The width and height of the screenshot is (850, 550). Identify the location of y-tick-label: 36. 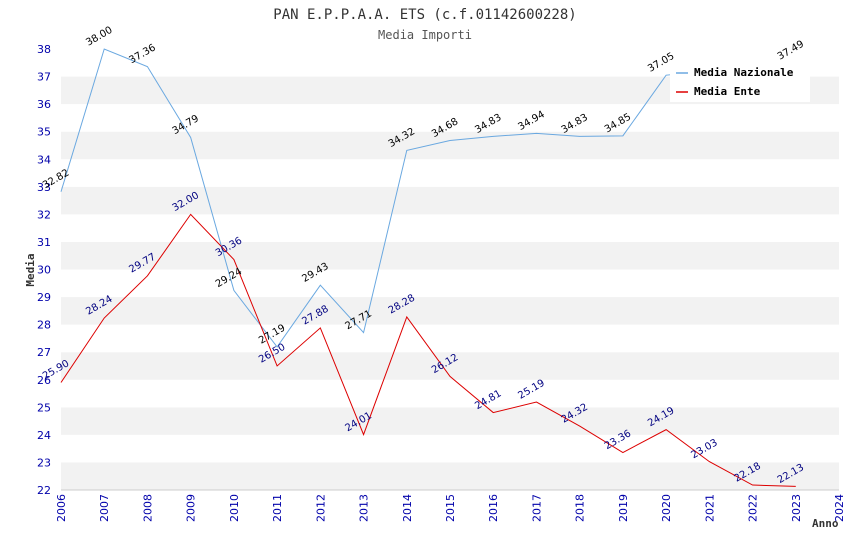
(44, 104).